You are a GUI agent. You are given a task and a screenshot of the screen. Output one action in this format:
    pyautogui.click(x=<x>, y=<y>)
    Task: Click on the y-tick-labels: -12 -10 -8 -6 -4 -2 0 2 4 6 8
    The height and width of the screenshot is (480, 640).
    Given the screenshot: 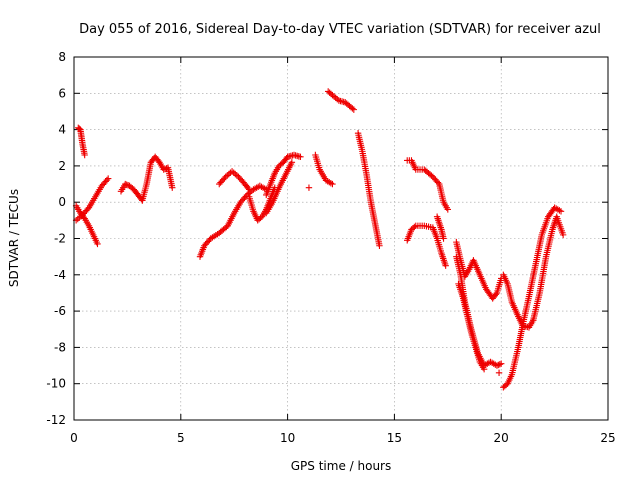 What is the action you would take?
    pyautogui.click(x=56, y=238)
    